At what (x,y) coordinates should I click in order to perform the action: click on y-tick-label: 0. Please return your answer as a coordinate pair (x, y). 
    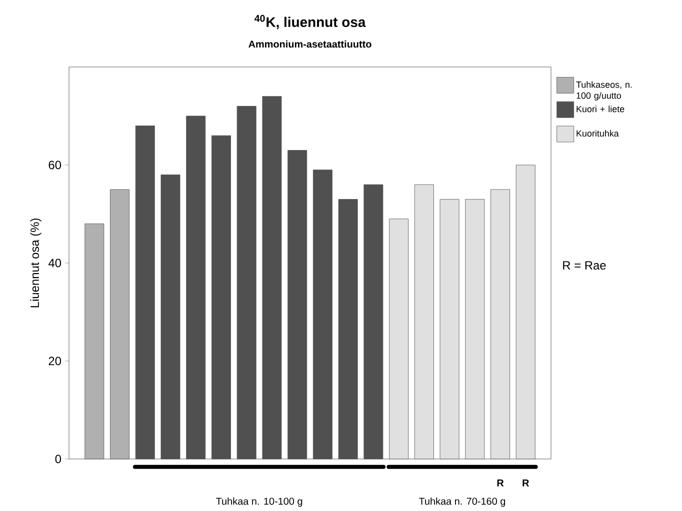
    Looking at the image, I should click on (58, 459).